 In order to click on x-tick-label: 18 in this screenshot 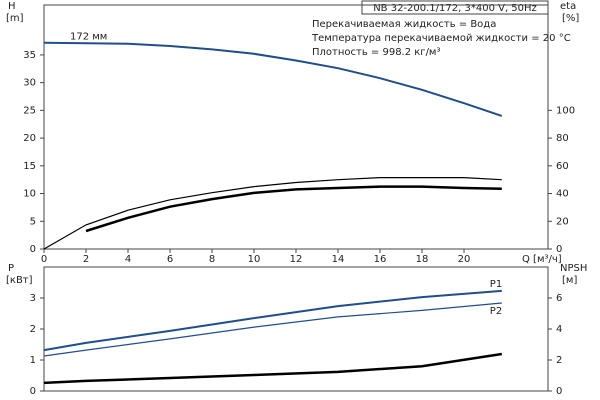, I will do `click(422, 259)`.